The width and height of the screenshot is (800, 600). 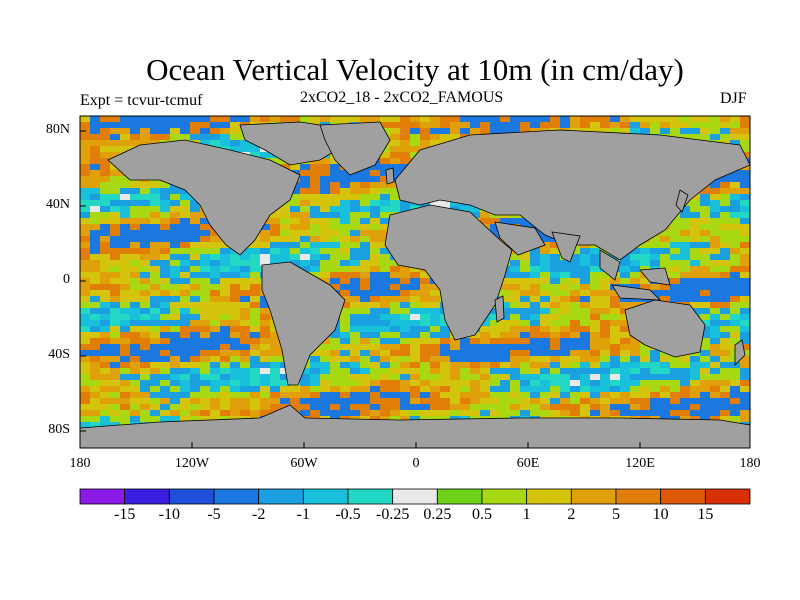 I want to click on colorbar-label: -0.5, so click(x=348, y=514).